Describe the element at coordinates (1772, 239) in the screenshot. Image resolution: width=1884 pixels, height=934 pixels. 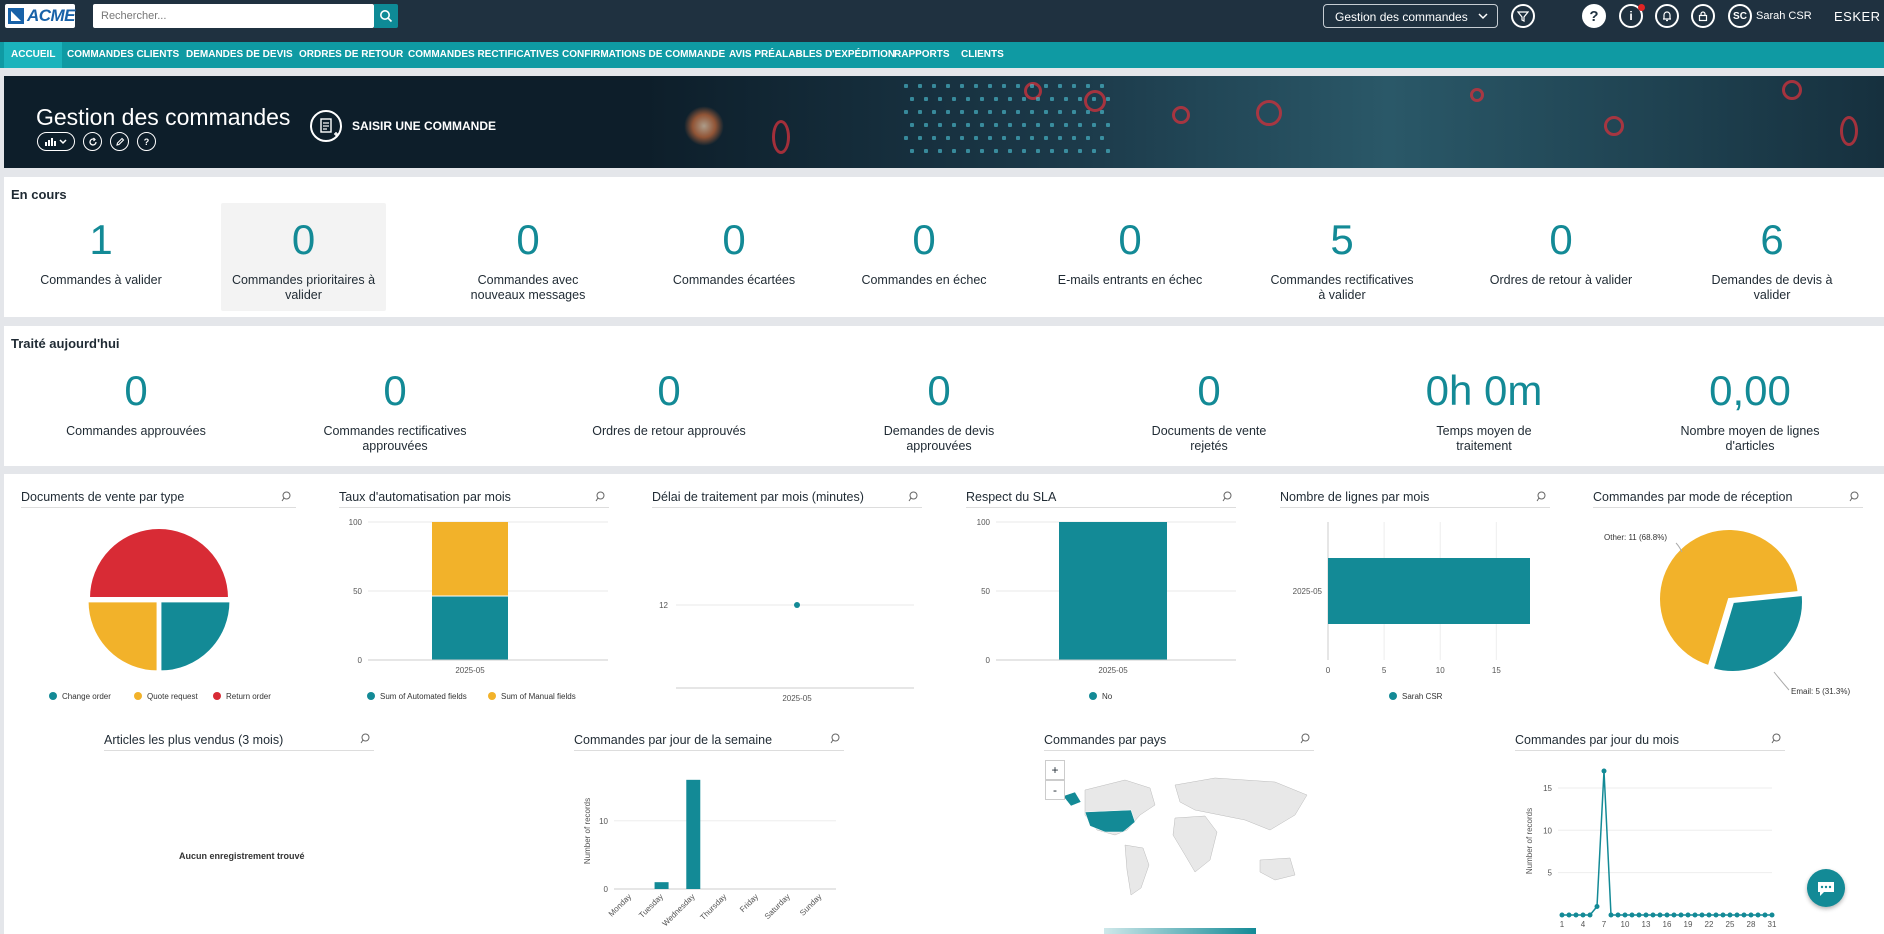
I see `kpi-value: 6` at that location.